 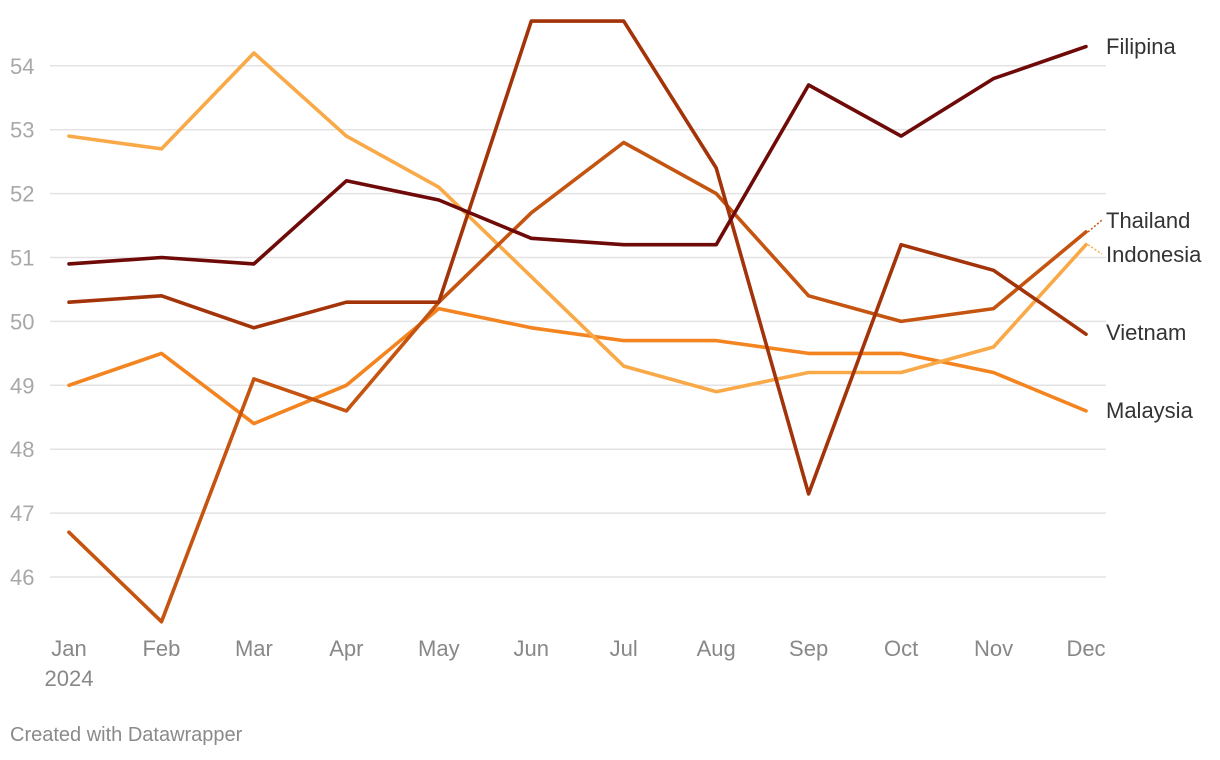 What do you see at coordinates (22, 194) in the screenshot?
I see `y-tick-label: 52` at bounding box center [22, 194].